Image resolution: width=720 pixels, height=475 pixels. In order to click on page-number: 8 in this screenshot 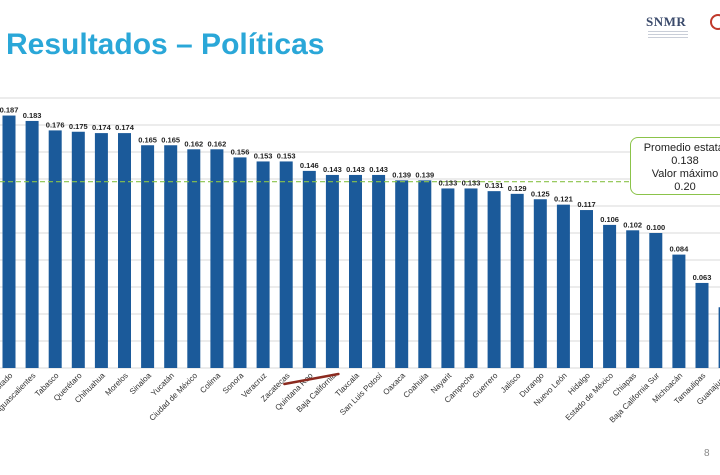, I will do `click(707, 453)`.